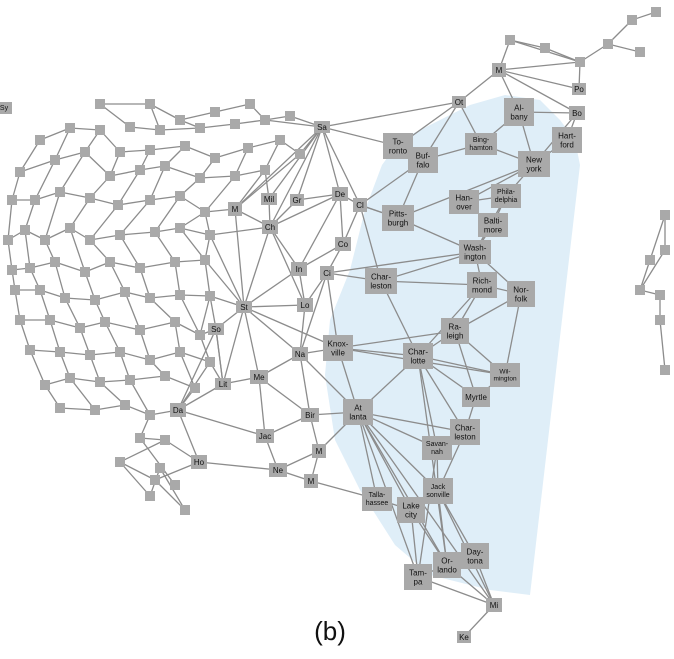 Image resolution: width=674 pixels, height=659 pixels. I want to click on edge-sa-de, so click(331, 160).